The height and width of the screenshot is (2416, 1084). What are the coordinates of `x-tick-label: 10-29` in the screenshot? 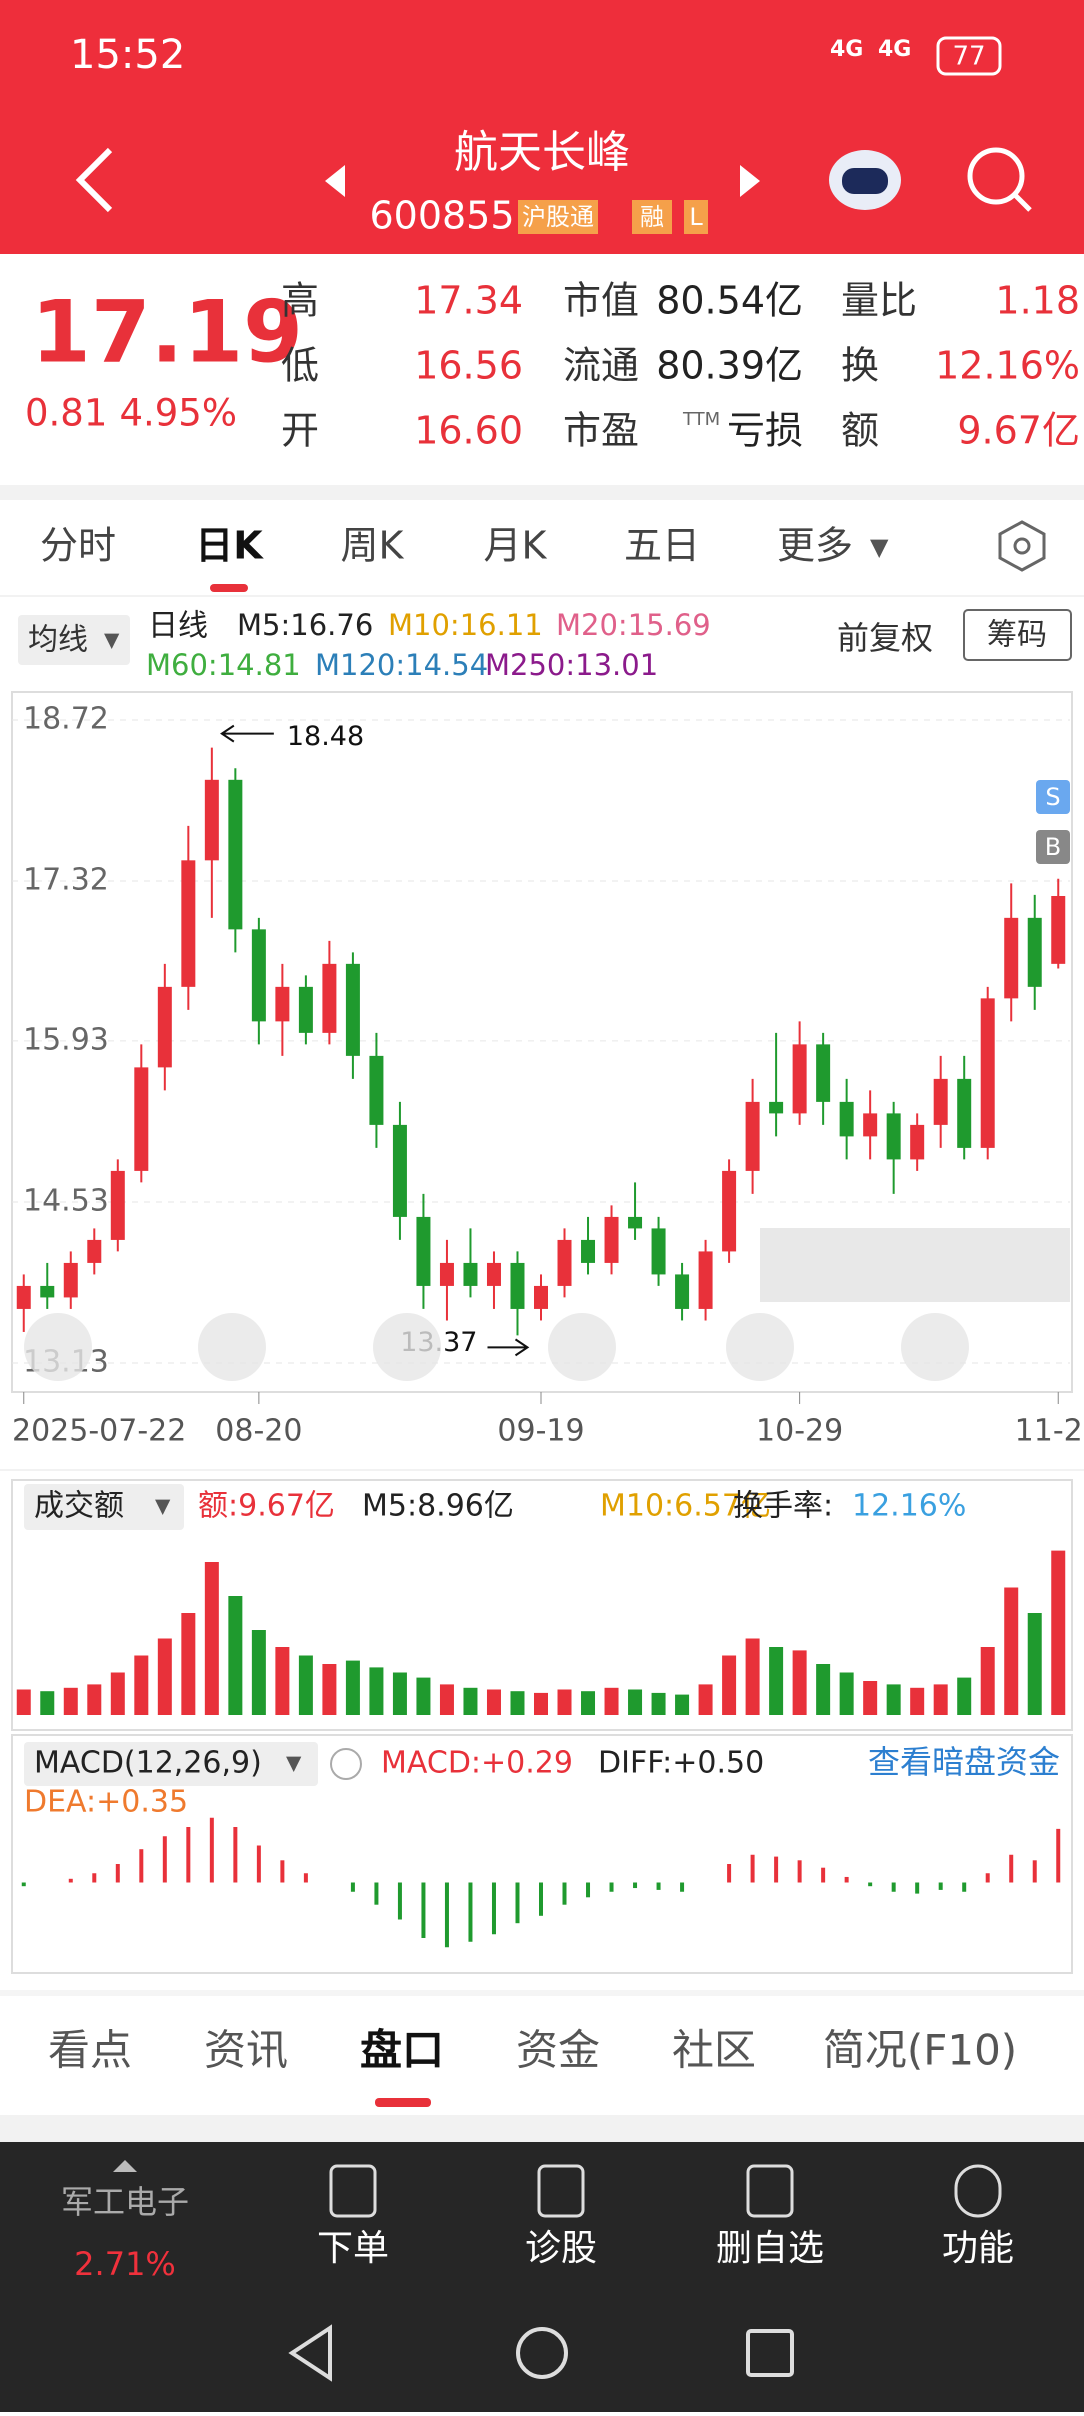 It's located at (799, 1431).